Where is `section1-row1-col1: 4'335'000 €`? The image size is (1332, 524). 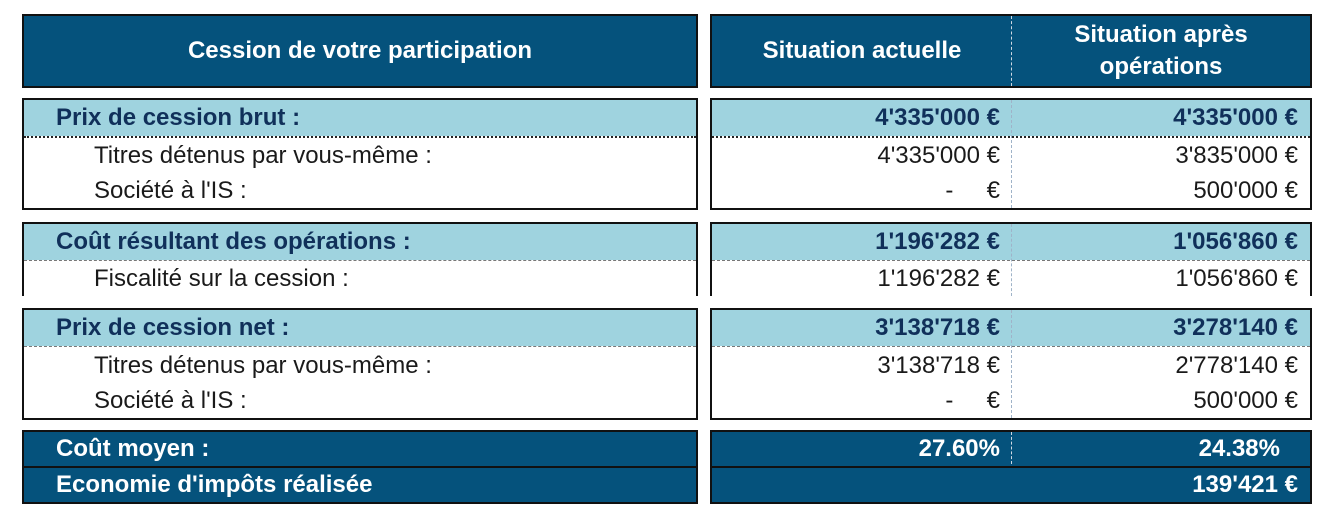
section1-row1-col1: 4'335'000 € is located at coordinates (938, 155).